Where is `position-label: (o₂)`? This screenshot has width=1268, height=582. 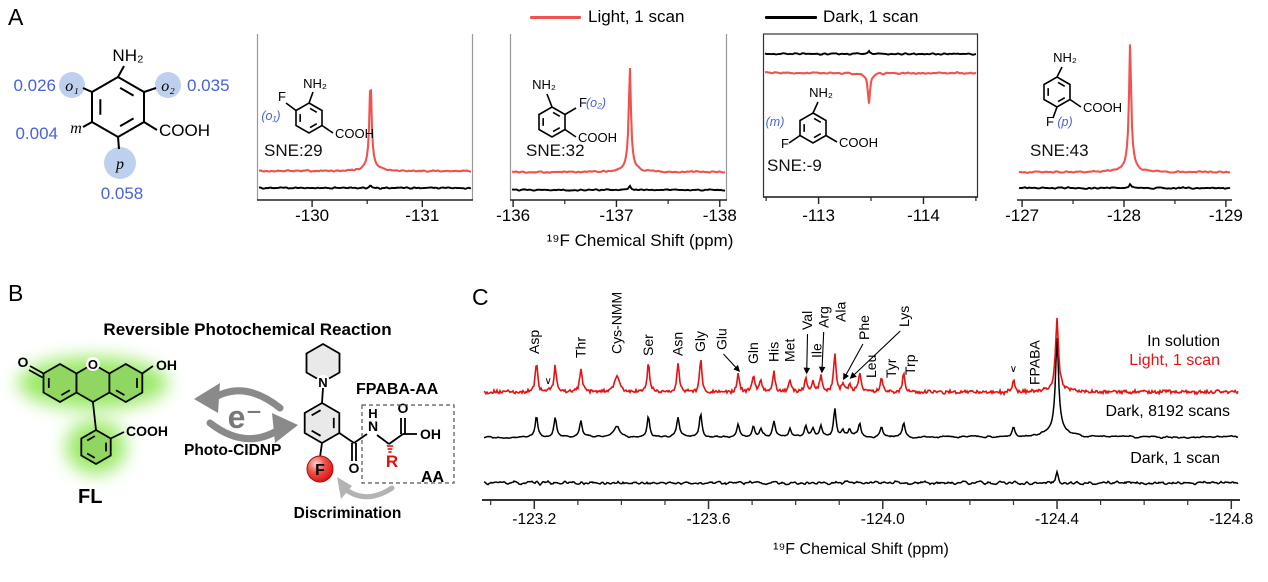 position-label: (o₂) is located at coordinates (596, 103).